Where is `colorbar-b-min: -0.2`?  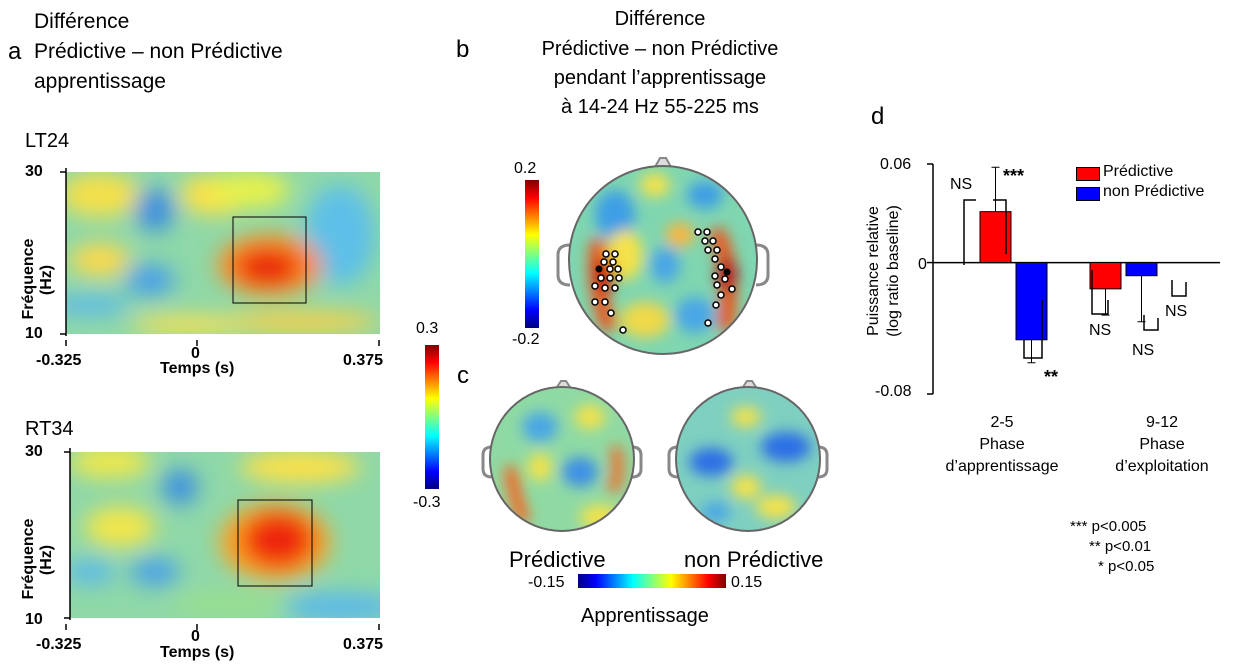
colorbar-b-min: -0.2 is located at coordinates (526, 339).